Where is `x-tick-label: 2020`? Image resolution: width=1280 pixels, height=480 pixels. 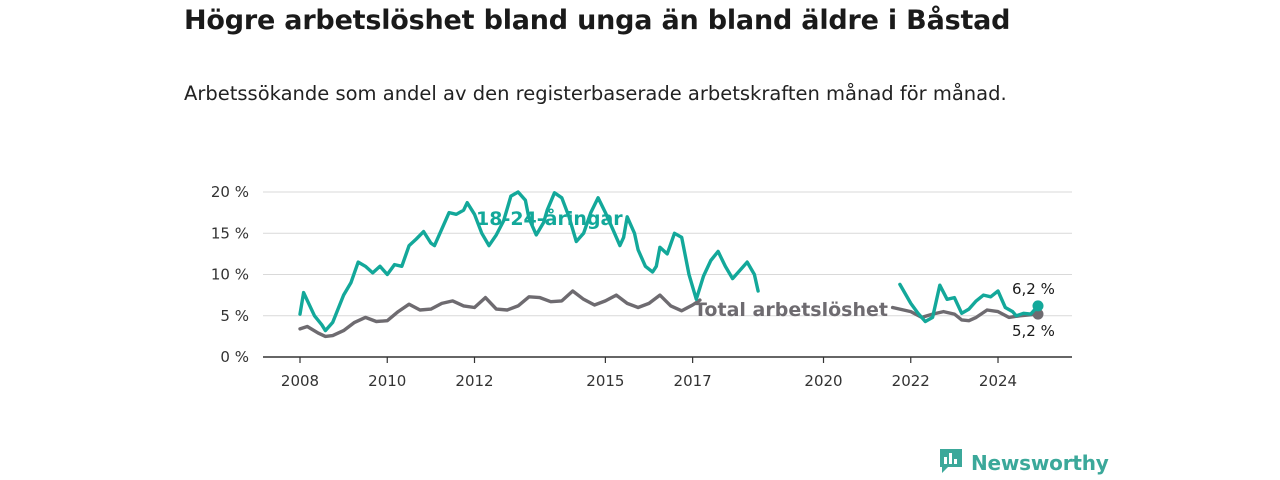 x-tick-label: 2020 is located at coordinates (823, 381).